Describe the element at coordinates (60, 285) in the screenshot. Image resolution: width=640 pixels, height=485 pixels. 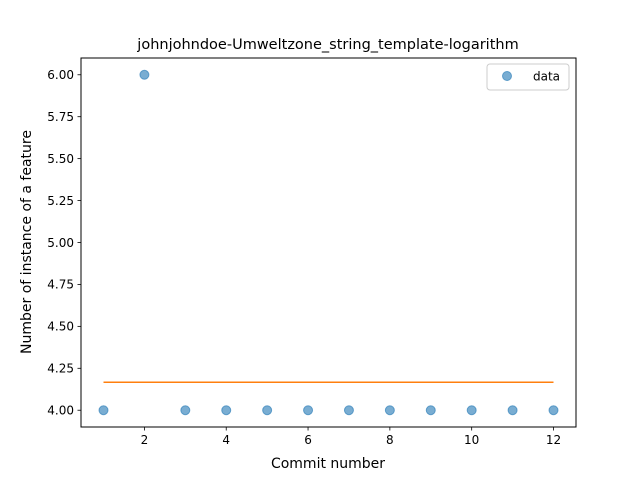
I see `y-tick-label: 4.75` at that location.